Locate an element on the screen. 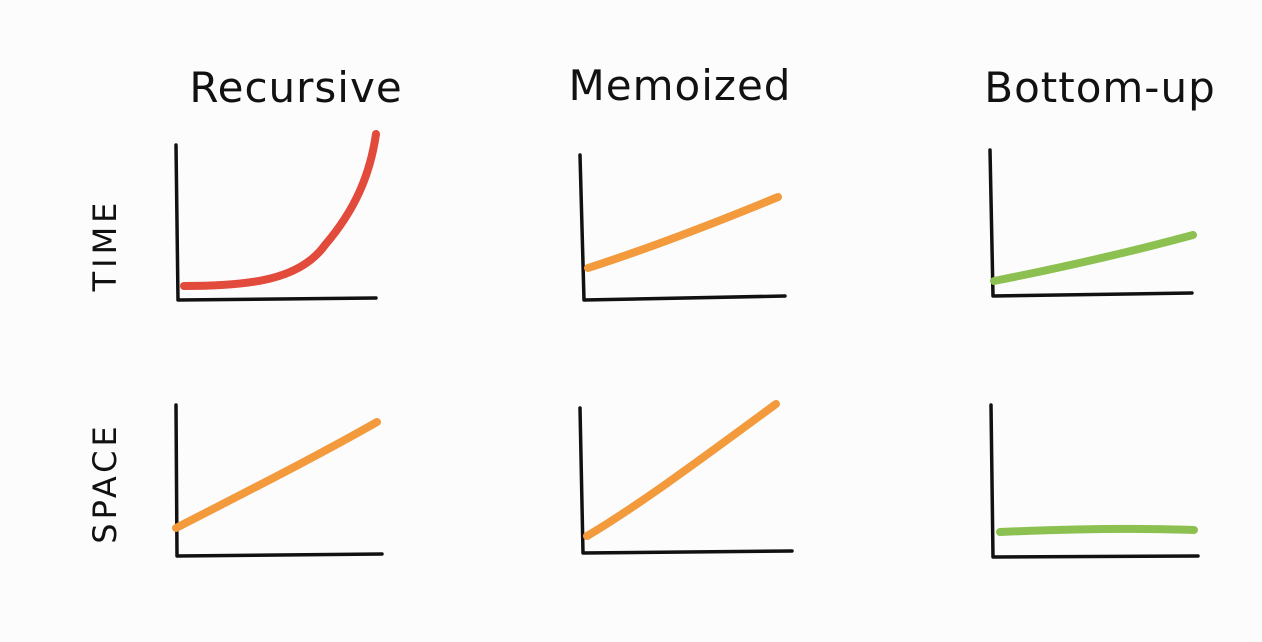  panel-time-memoized is located at coordinates (682, 227).